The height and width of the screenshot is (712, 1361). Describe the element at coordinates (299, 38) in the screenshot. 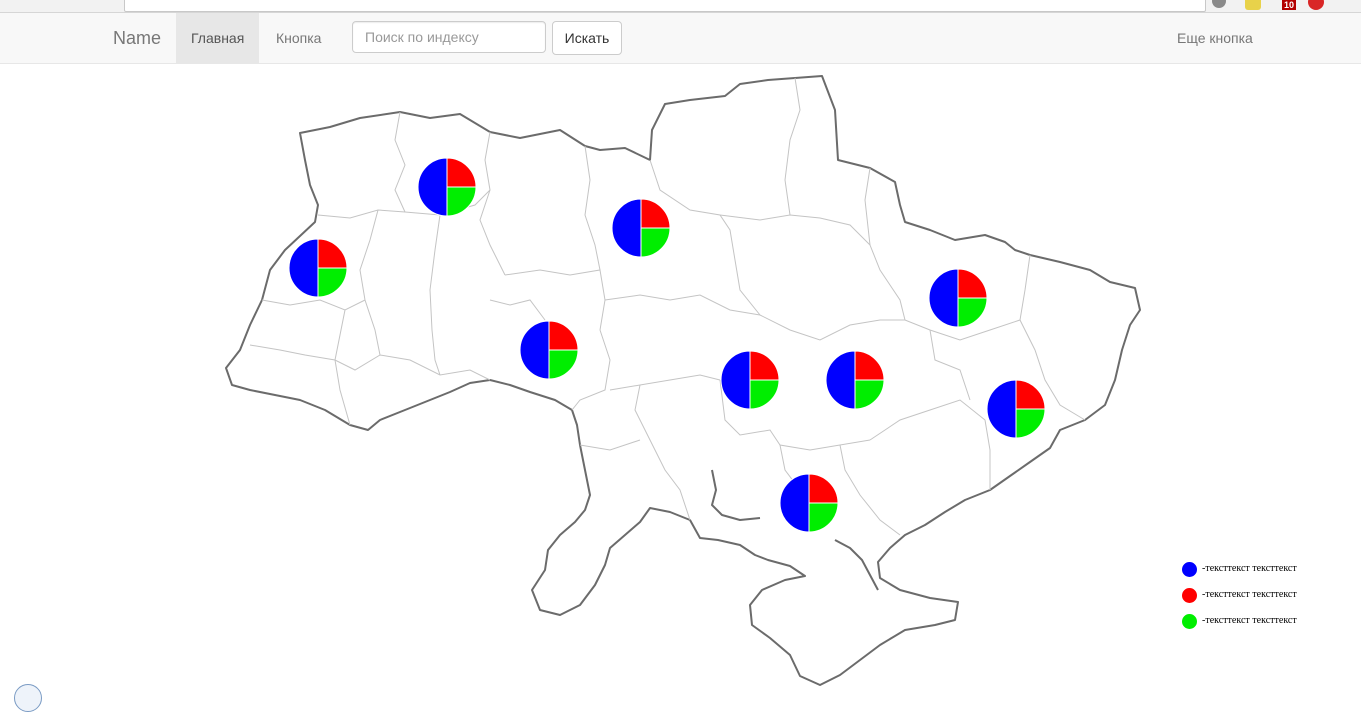

I see `nav-item-button: Кнопка` at that location.